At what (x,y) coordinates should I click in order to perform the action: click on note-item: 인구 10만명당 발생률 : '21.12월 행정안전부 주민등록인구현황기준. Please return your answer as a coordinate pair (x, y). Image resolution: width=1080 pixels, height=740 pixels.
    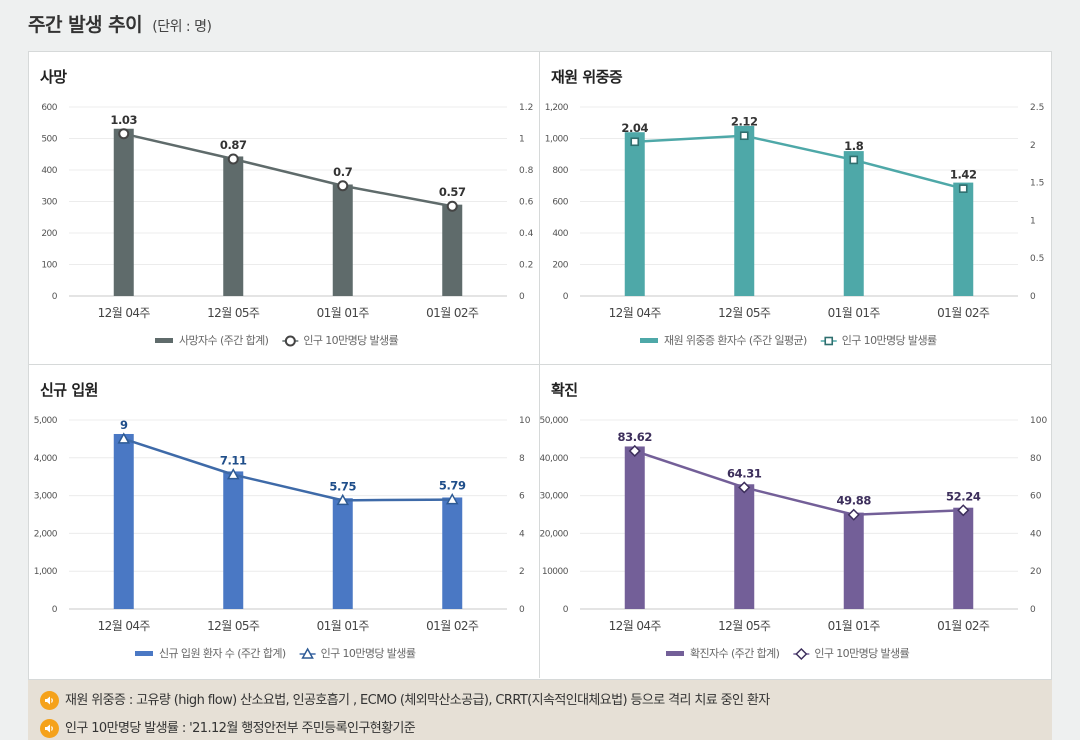
    Looking at the image, I should click on (228, 727).